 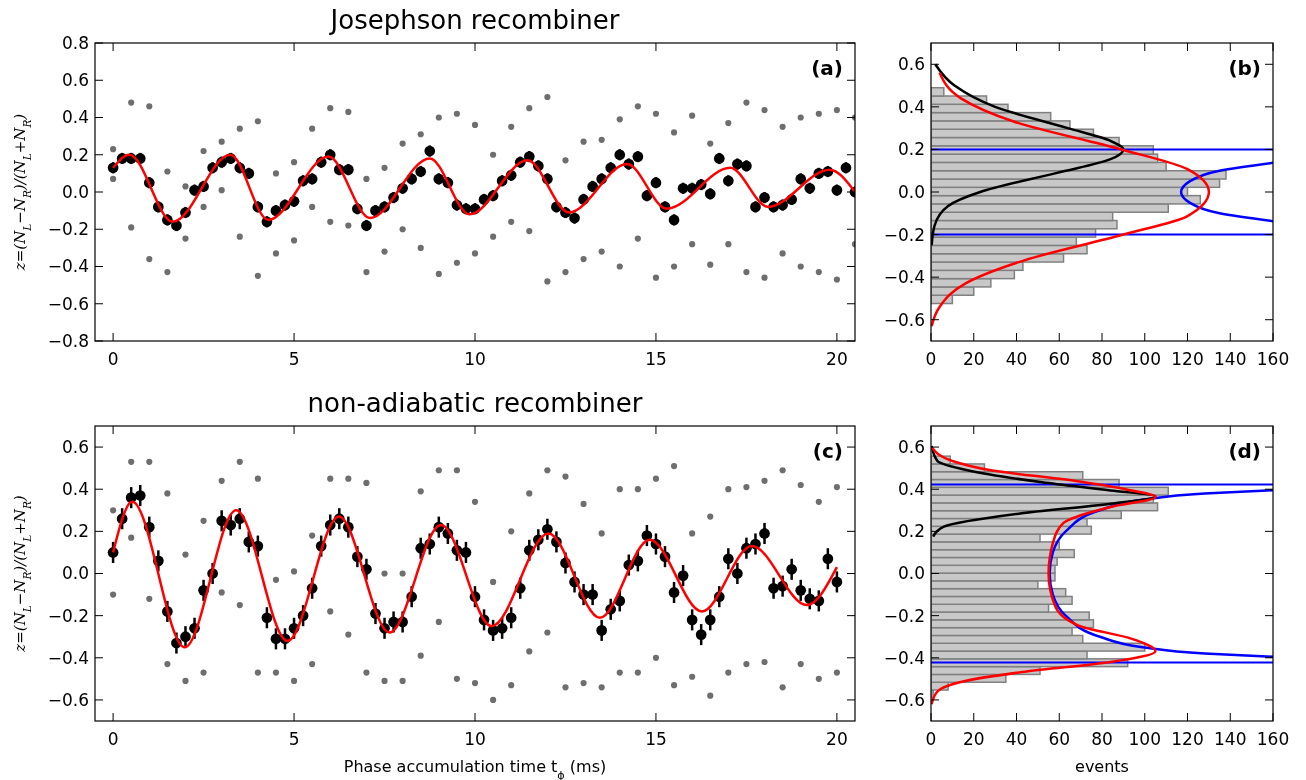 I want to click on chart-title: non-adiabatic recombiner, so click(x=475, y=403).